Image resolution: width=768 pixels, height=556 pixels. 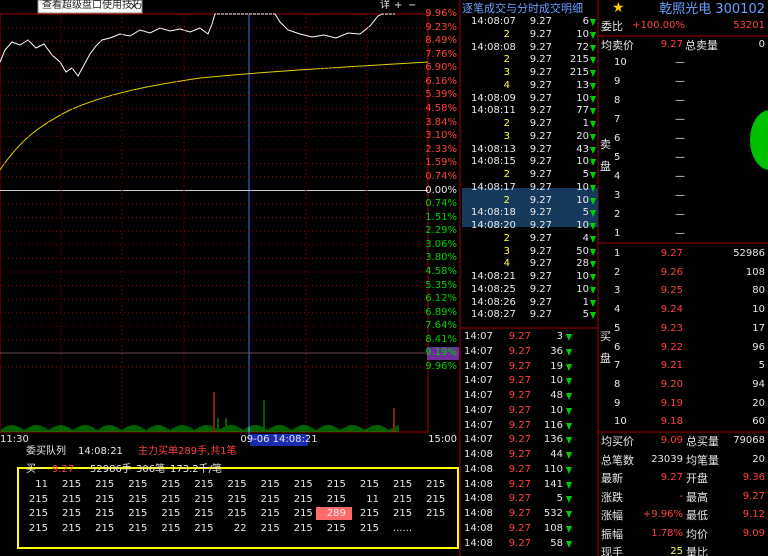 I want to click on tick-time: 14:08:25, so click(x=493, y=289).